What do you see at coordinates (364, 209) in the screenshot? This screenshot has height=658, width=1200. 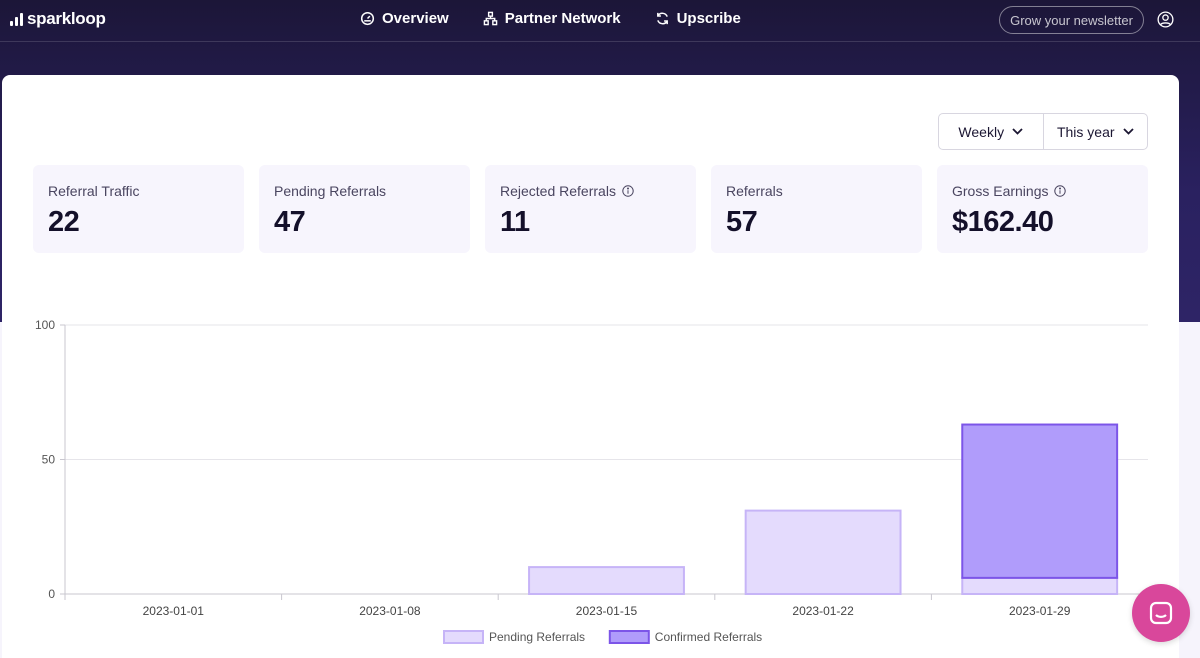 I see `stat-pending-referrals: Pending Referrals 47` at bounding box center [364, 209].